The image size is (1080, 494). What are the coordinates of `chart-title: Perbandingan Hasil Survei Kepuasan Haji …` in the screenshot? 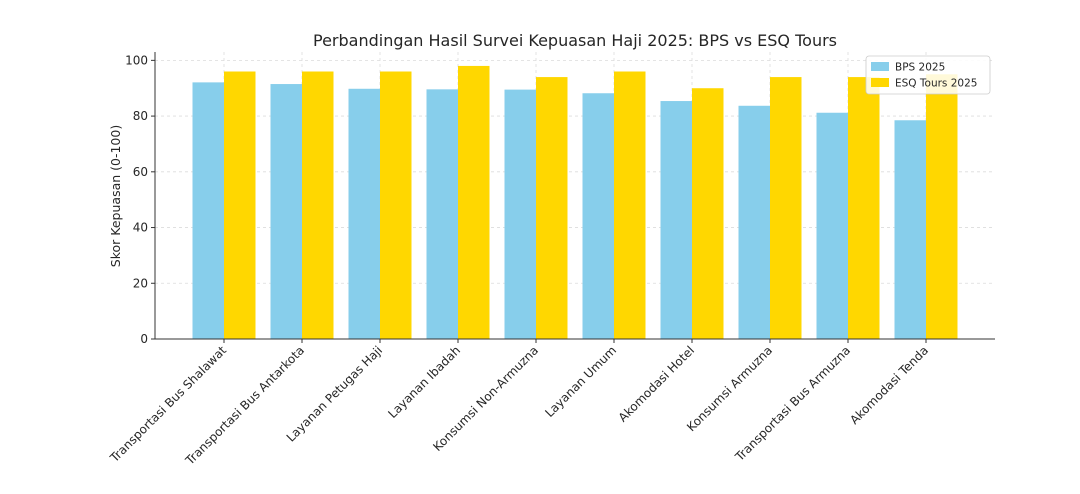 It's located at (575, 40).